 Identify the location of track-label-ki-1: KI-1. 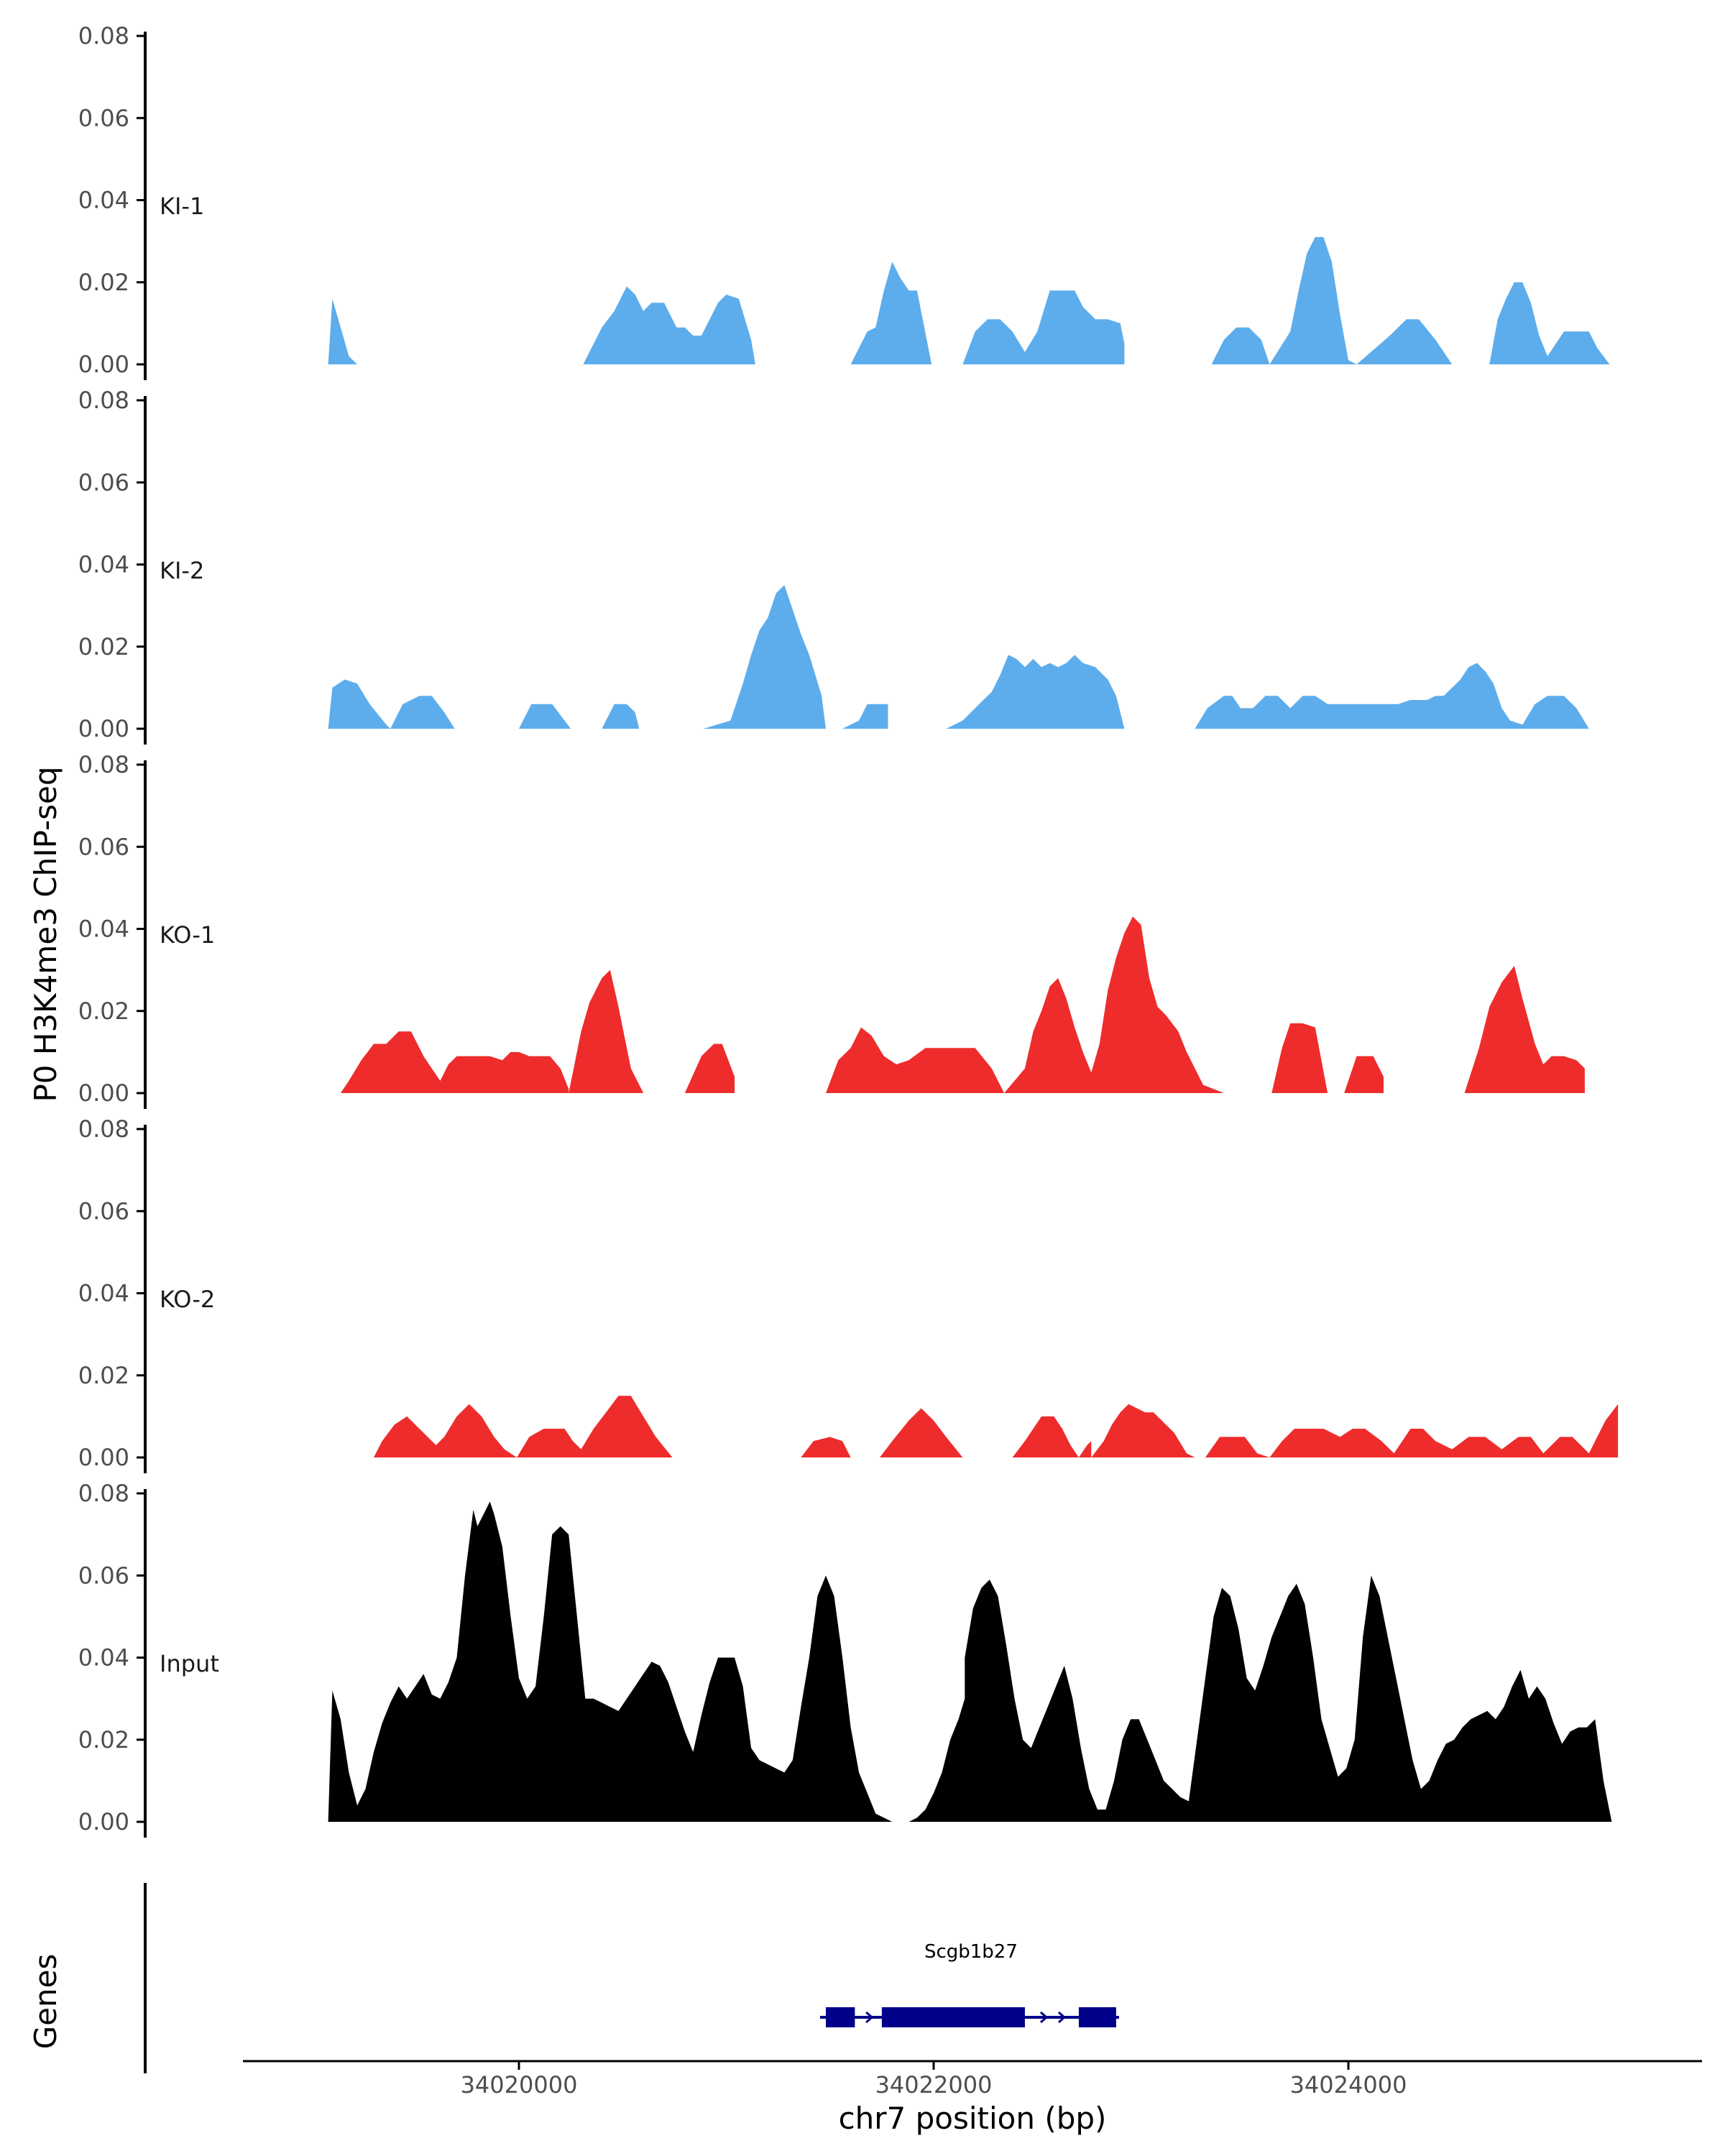
(182, 206).